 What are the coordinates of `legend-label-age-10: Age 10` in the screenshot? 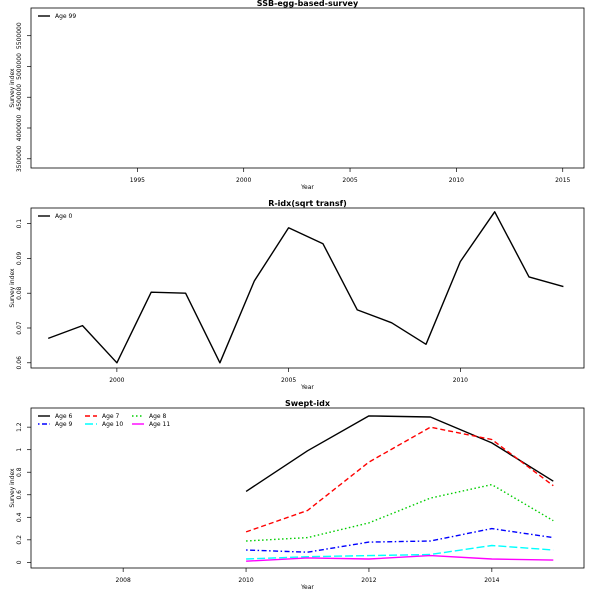 It's located at (112, 424).